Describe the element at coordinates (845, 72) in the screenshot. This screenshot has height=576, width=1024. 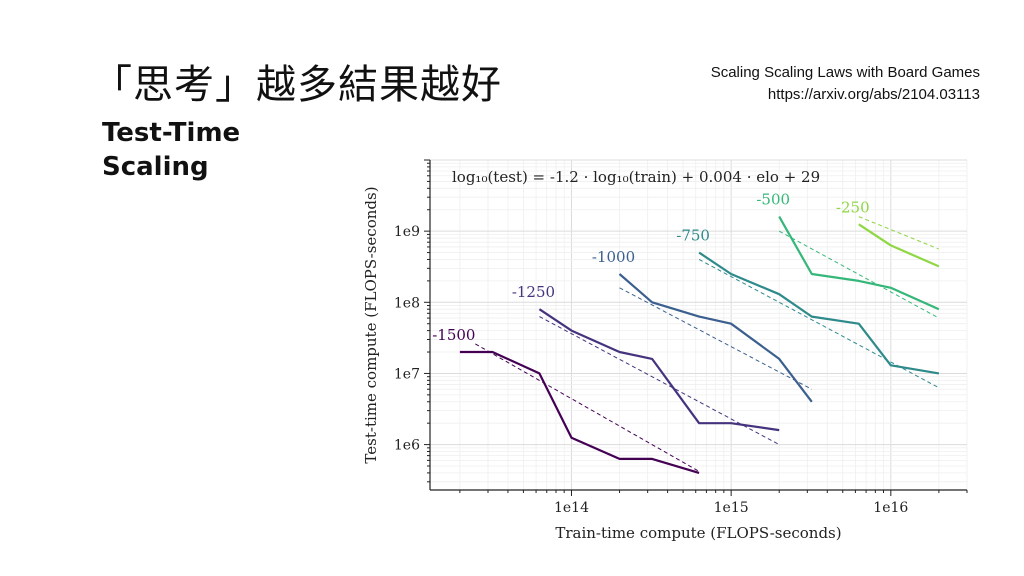
I see `reference-title: Scaling Scaling Laws with Board Games` at that location.